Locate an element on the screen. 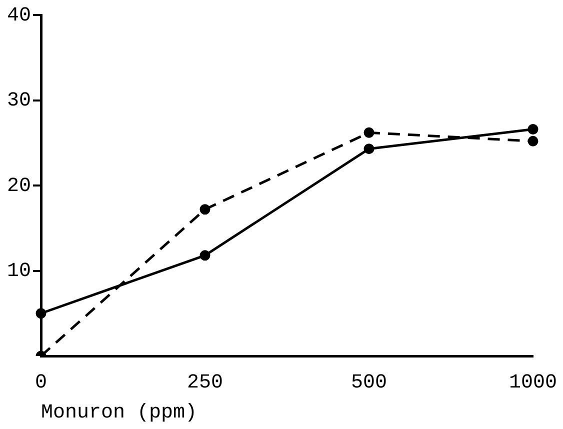 This screenshot has width=563, height=429. x-tick-label: 0 is located at coordinates (41, 382).